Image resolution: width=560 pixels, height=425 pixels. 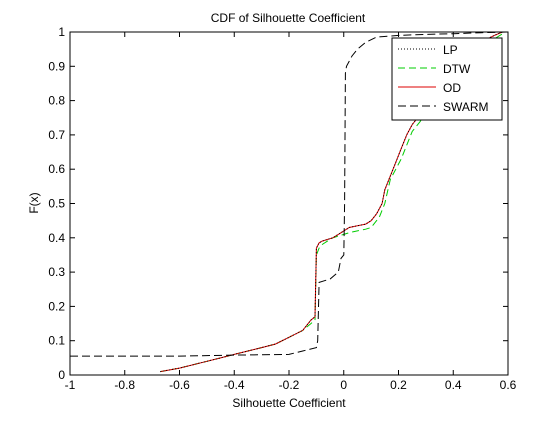 What do you see at coordinates (56, 306) in the screenshot?
I see `y-tick-label: 0.2` at bounding box center [56, 306].